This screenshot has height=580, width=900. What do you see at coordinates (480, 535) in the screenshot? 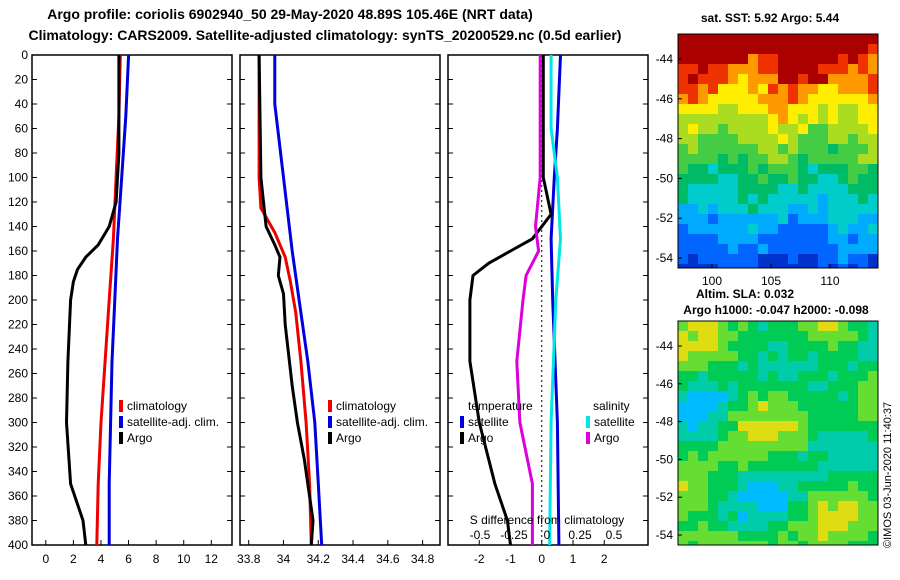
I see `salinity-tick-label: -0.5` at bounding box center [480, 535].